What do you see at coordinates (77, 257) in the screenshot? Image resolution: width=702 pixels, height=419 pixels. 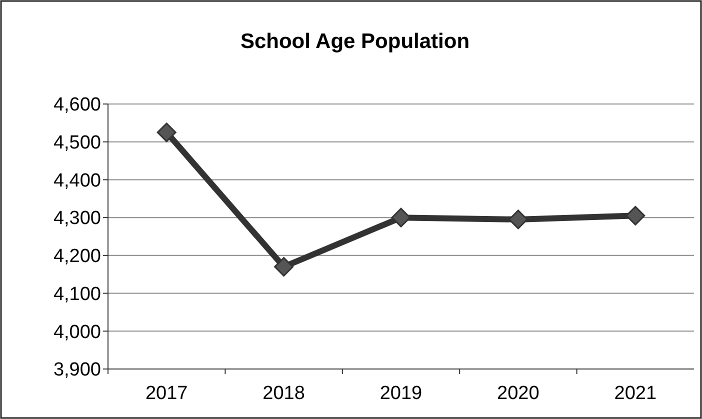 I see `y-tick-label: 4,200` at bounding box center [77, 257].